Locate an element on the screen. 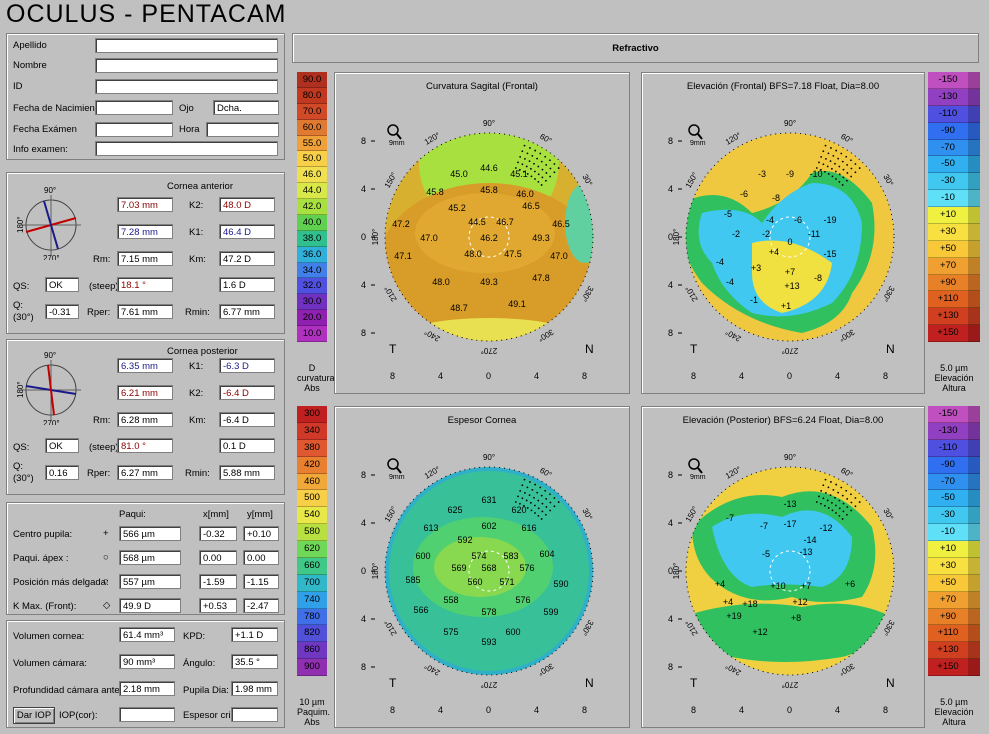 The width and height of the screenshot is (989, 734). map-value-label: 47.0 is located at coordinates (429, 238).